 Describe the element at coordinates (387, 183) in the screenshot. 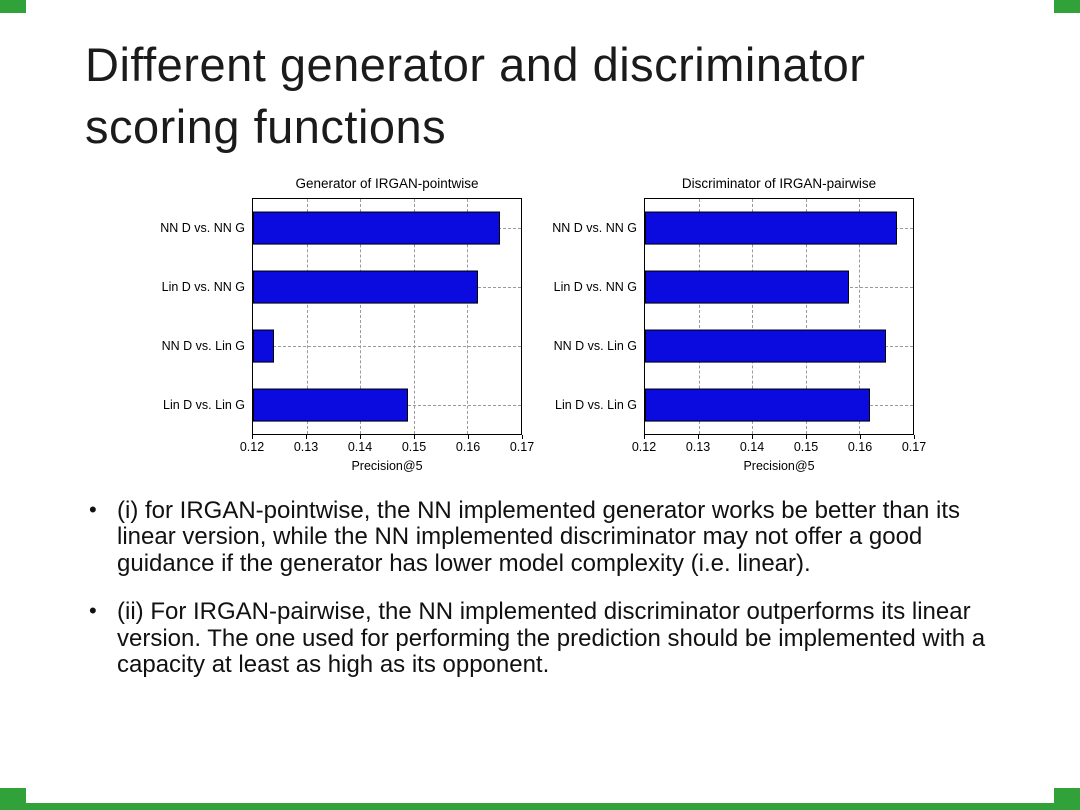

I see `chart-title: Generator of IRGAN-pointwise` at that location.